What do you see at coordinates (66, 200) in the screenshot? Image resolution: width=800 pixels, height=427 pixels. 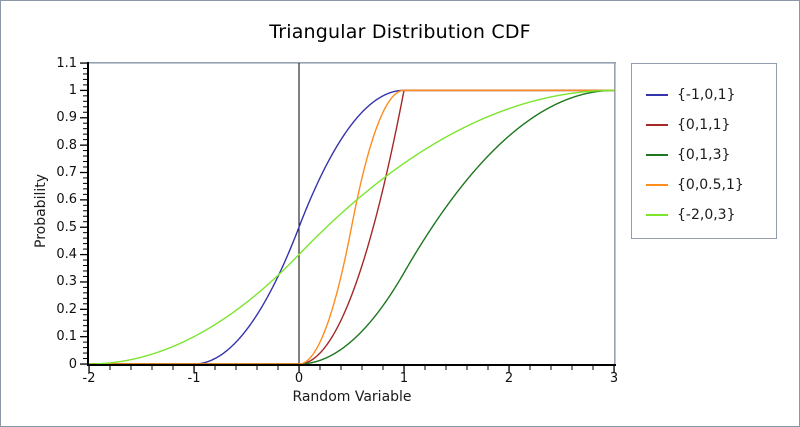 I see `y-tick-label: 0.6` at bounding box center [66, 200].